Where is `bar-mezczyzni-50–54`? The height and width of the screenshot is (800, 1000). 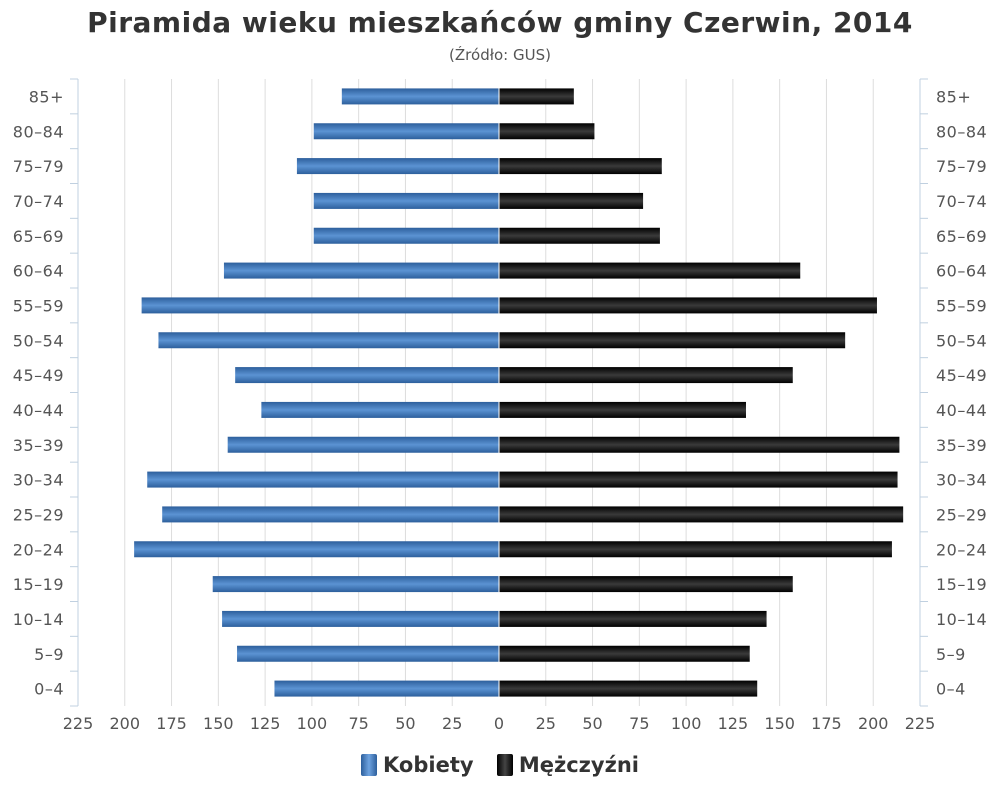
bar-mezczyzni-50–54 is located at coordinates (672, 340).